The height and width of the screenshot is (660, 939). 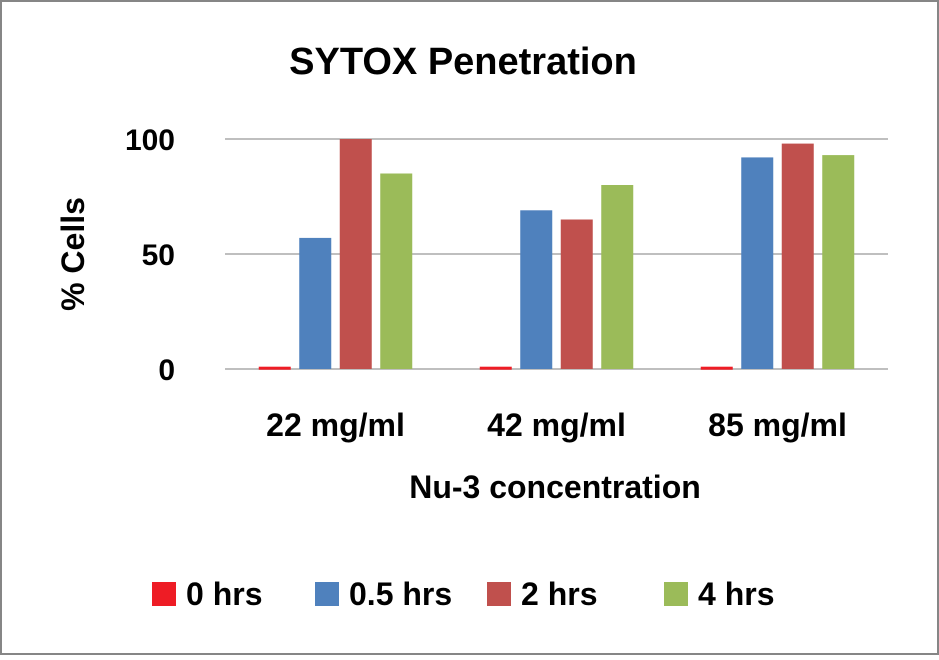 What do you see at coordinates (400, 594) in the screenshot?
I see `legend-label: 0.5 hrs` at bounding box center [400, 594].